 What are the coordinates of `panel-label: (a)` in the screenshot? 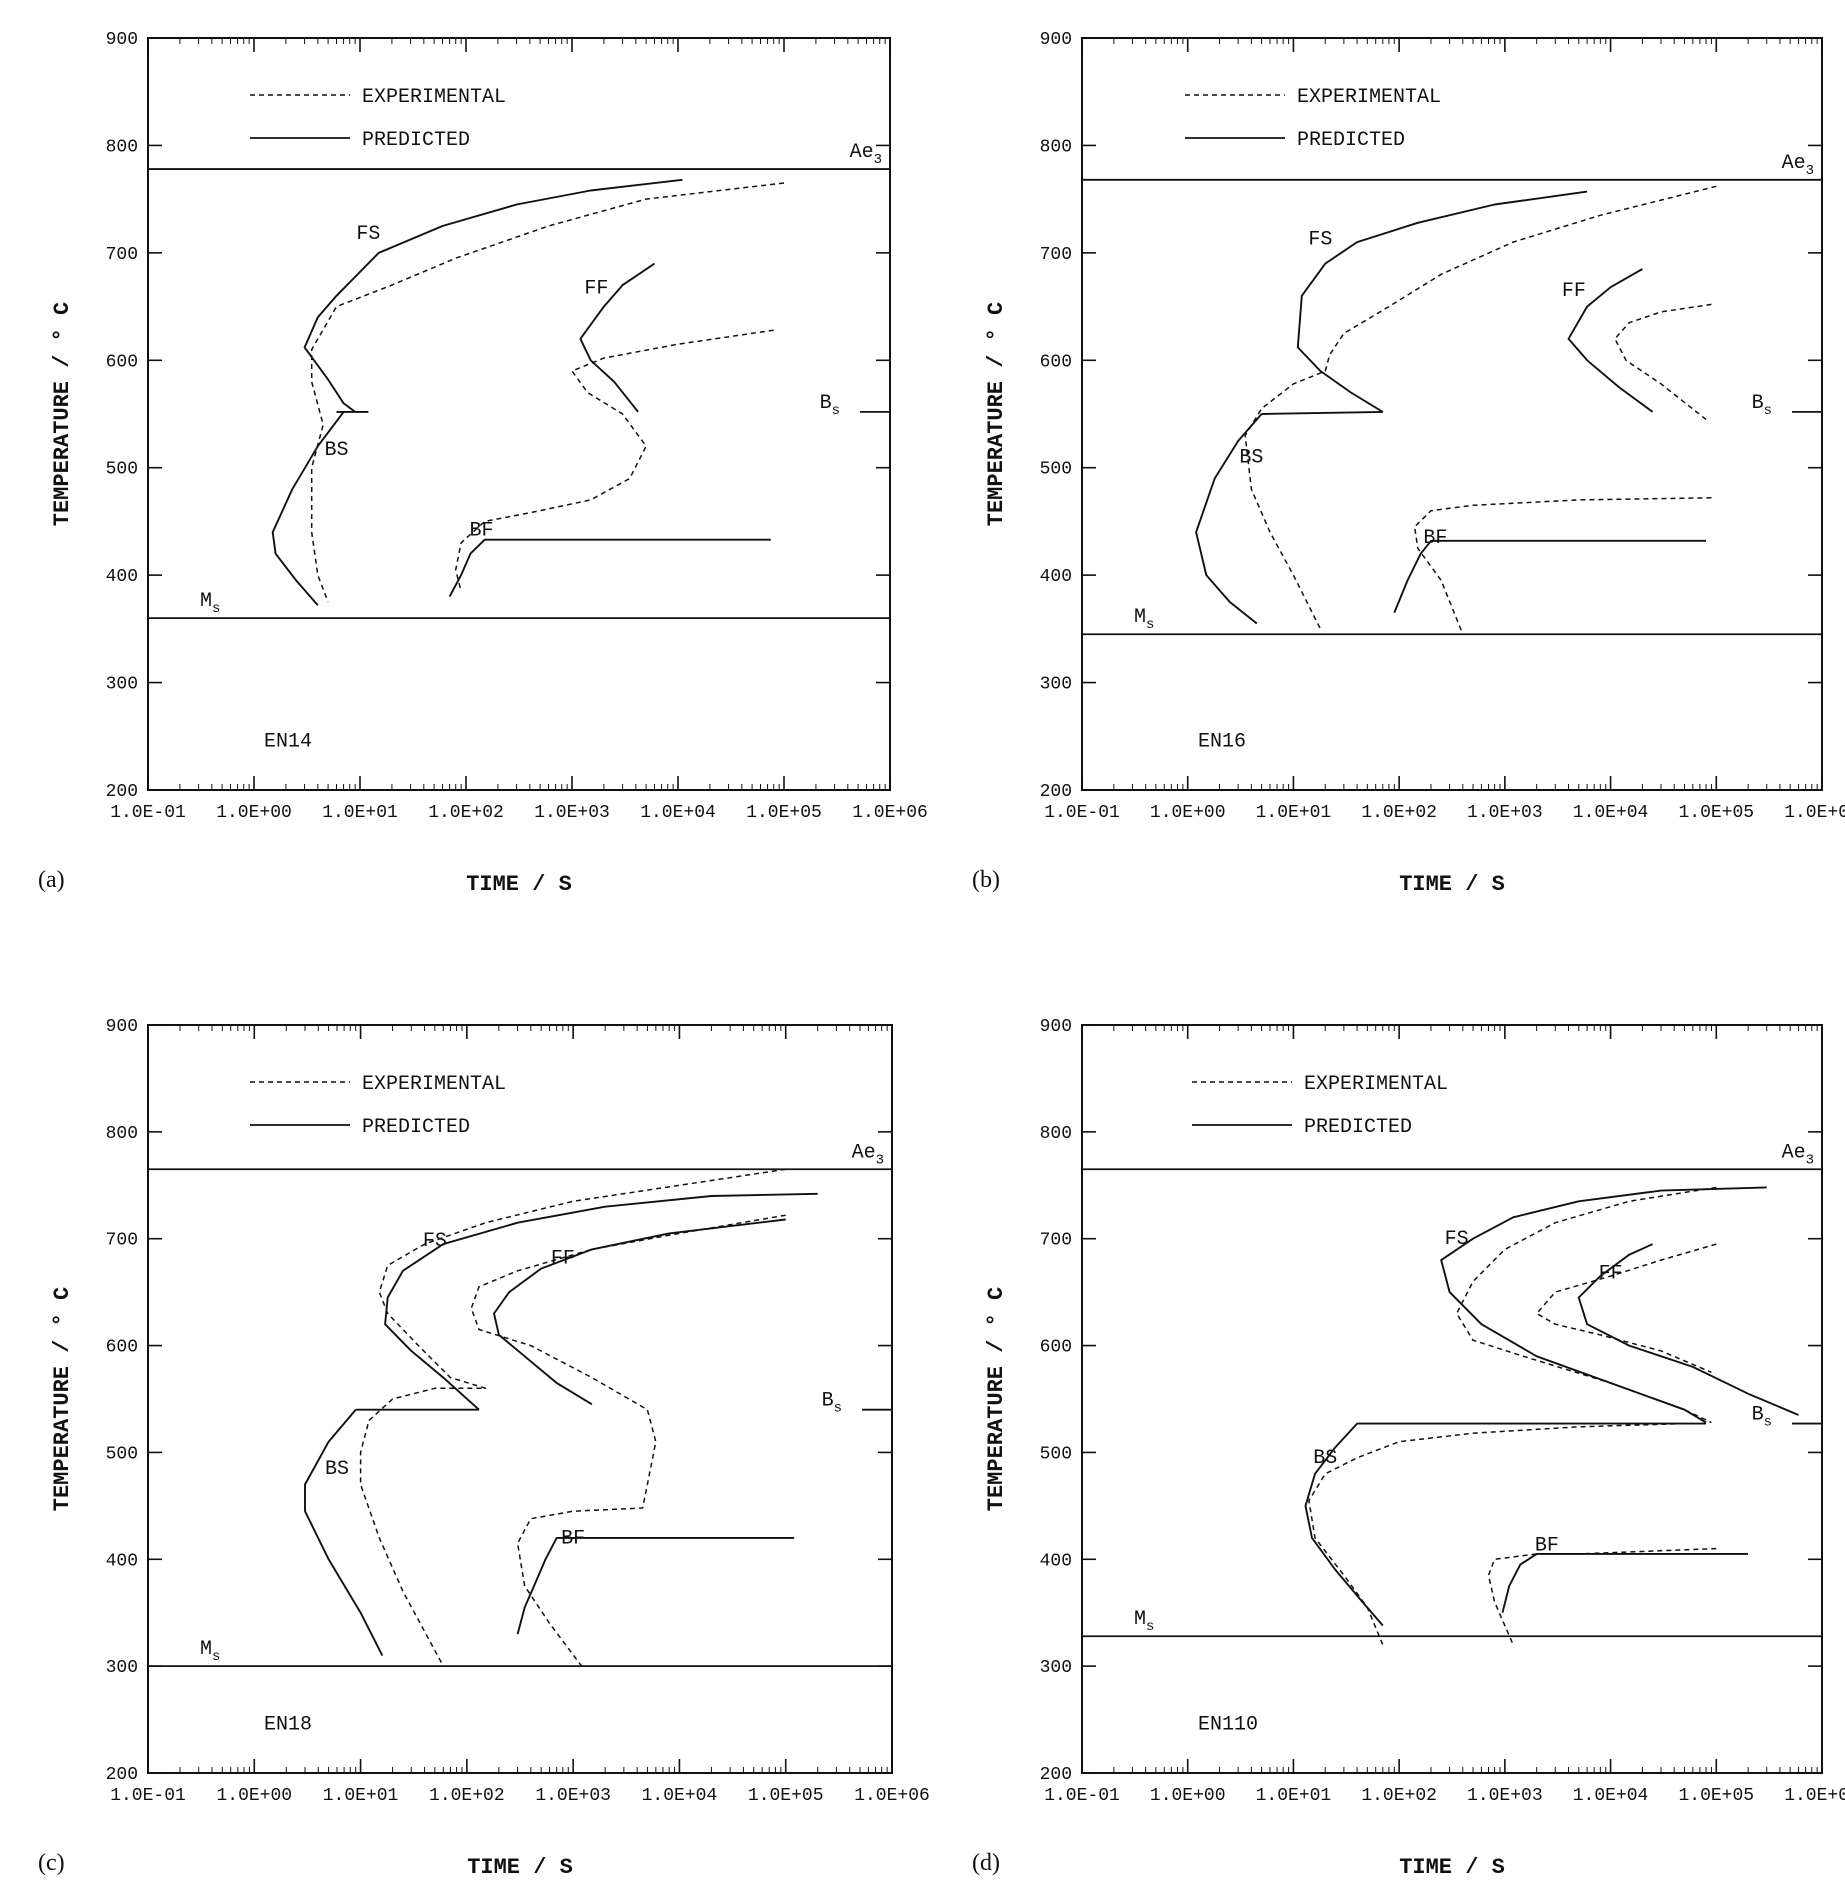 It's located at (51, 880).